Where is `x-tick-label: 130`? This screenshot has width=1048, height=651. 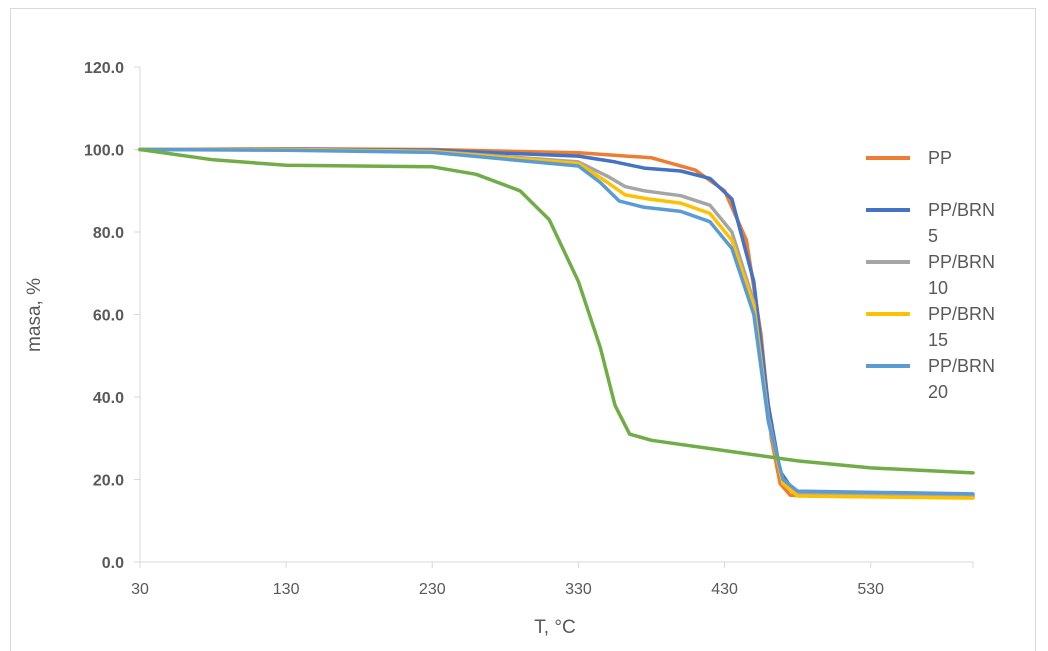 x-tick-label: 130 is located at coordinates (286, 589).